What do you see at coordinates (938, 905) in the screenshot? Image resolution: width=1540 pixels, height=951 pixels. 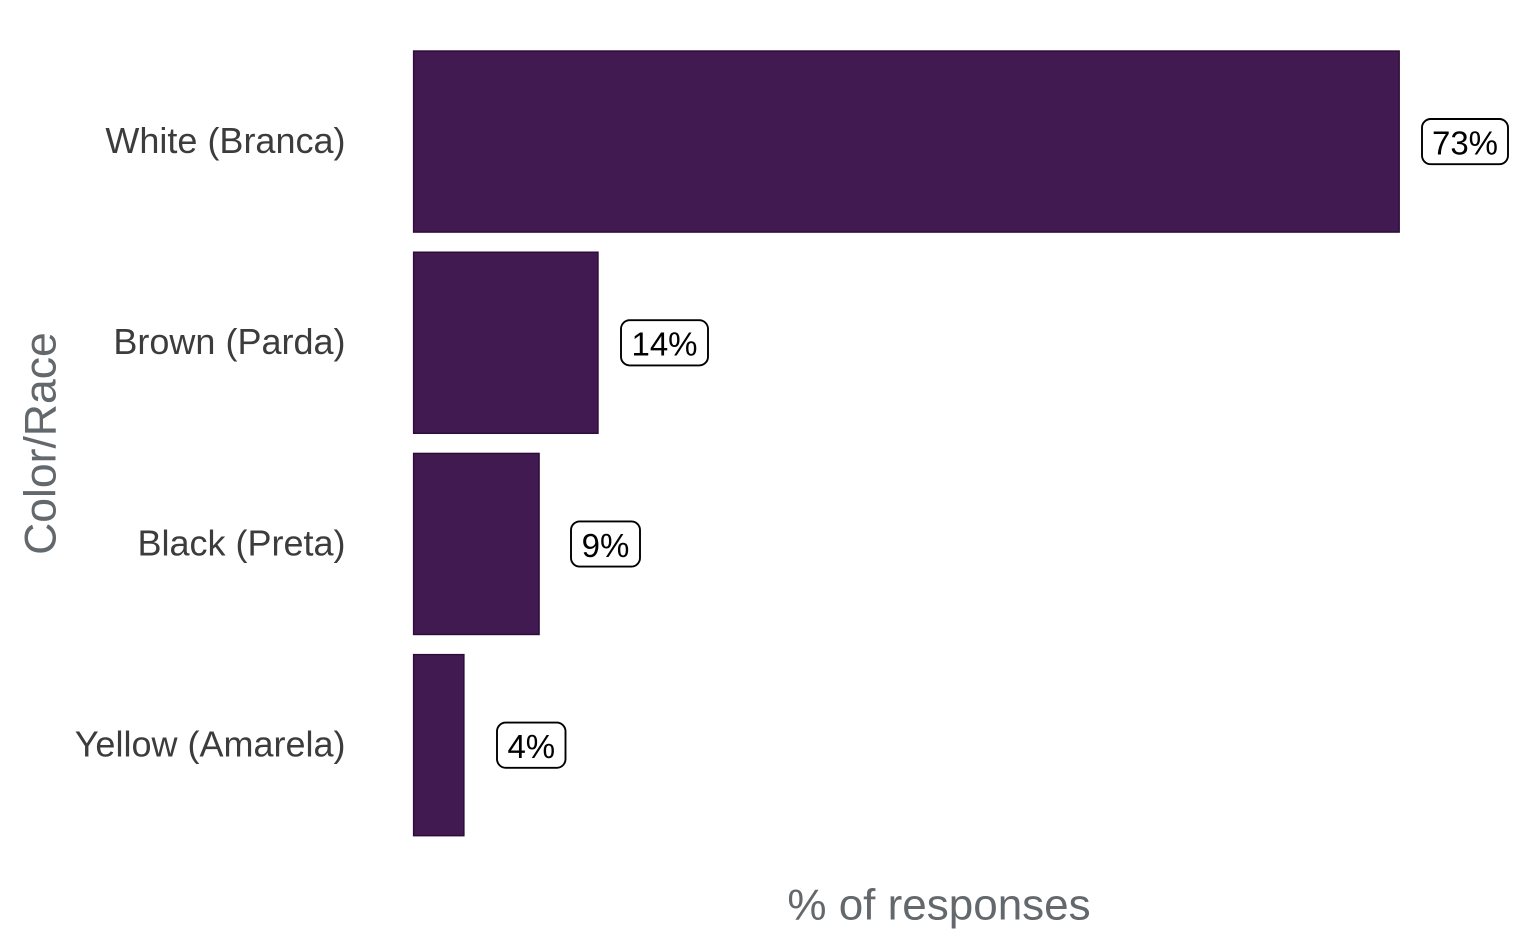 I see `svg-text: % of responses` at bounding box center [938, 905].